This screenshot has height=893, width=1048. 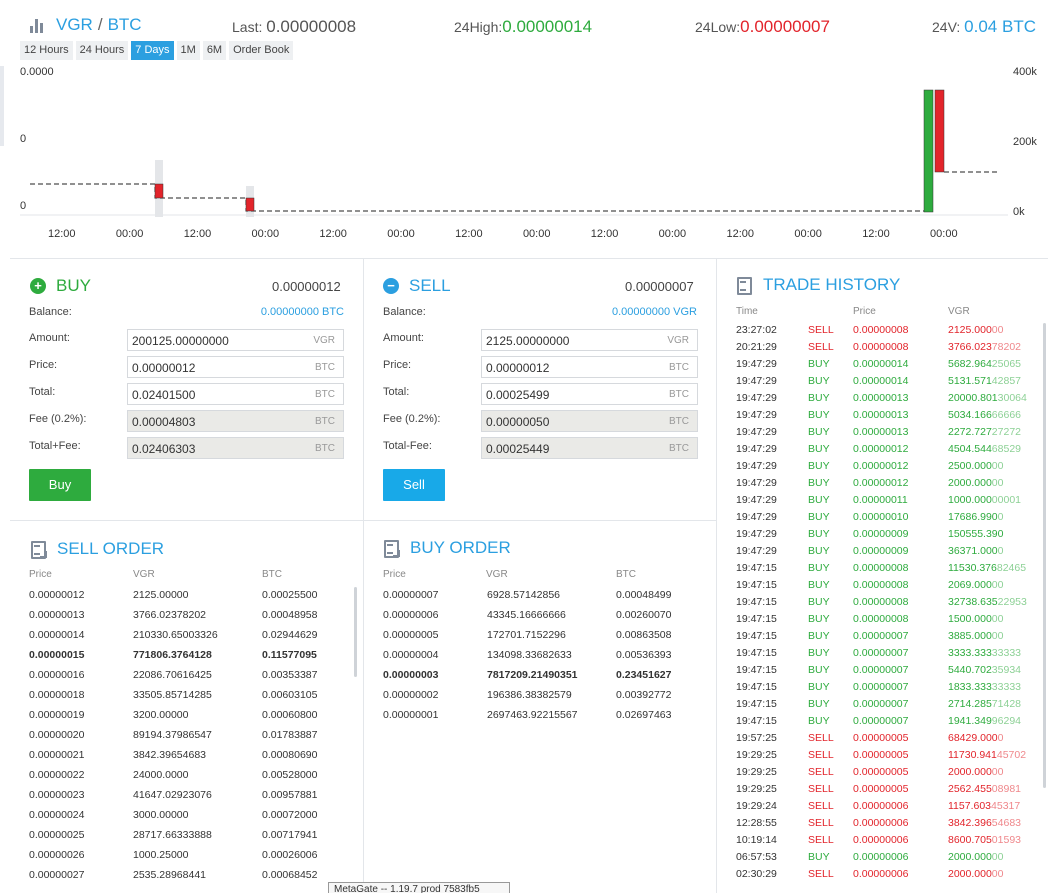 I want to click on trade-history-title: TRADE HISTORY, so click(x=818, y=285).